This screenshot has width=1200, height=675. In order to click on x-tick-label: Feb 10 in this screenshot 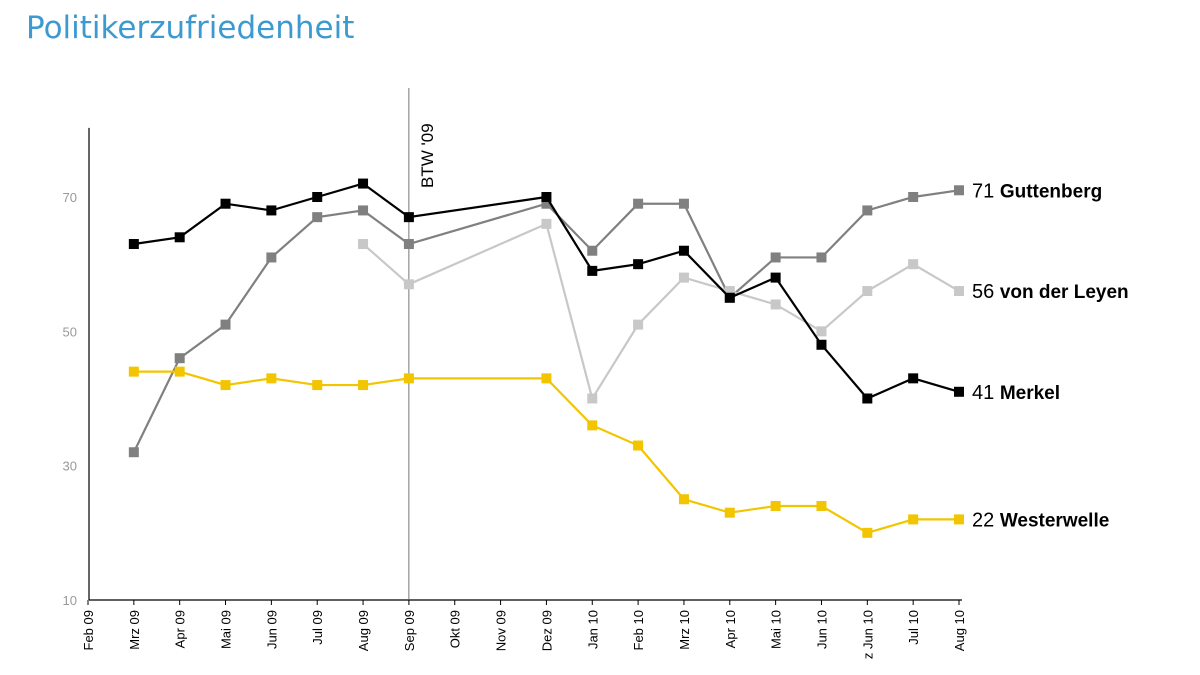, I will do `click(638, 630)`.